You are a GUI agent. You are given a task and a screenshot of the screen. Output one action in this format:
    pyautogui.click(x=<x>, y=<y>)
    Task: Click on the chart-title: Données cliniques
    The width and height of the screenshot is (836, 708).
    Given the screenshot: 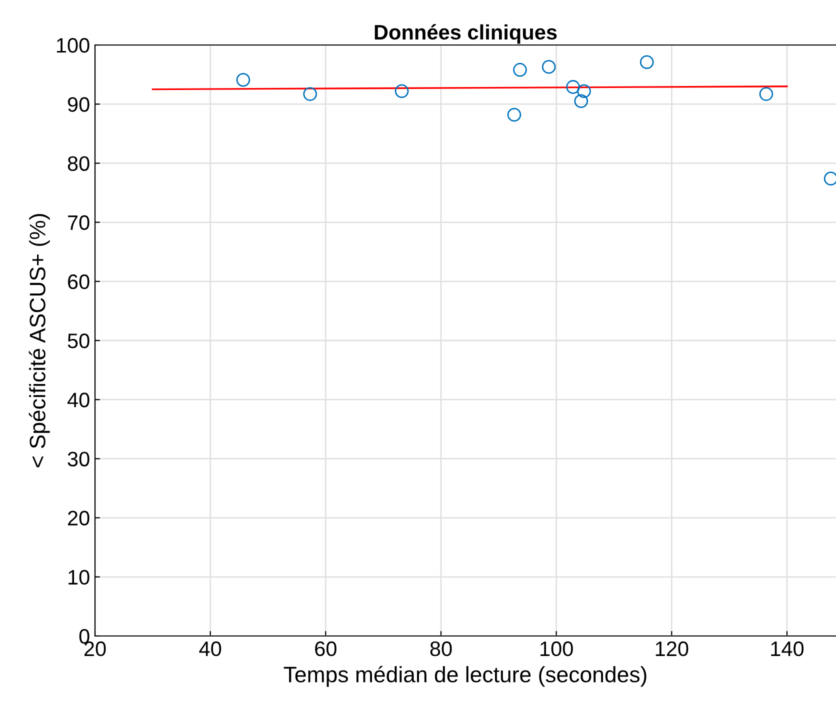 What is the action you would take?
    pyautogui.click(x=465, y=34)
    